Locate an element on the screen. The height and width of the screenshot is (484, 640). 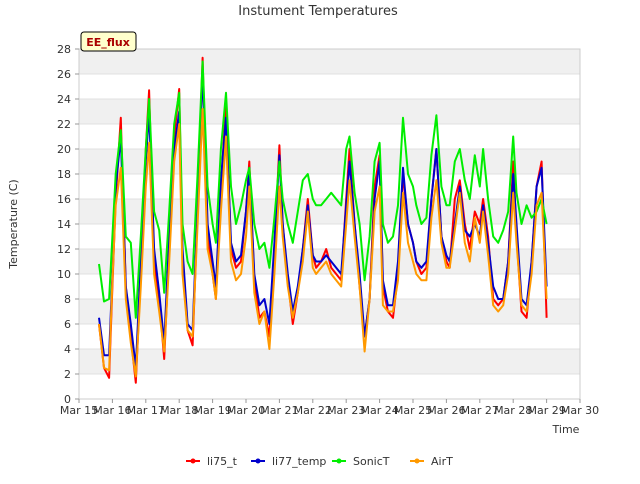
y-tick-label: 16 is located at coordinates (64, 199).